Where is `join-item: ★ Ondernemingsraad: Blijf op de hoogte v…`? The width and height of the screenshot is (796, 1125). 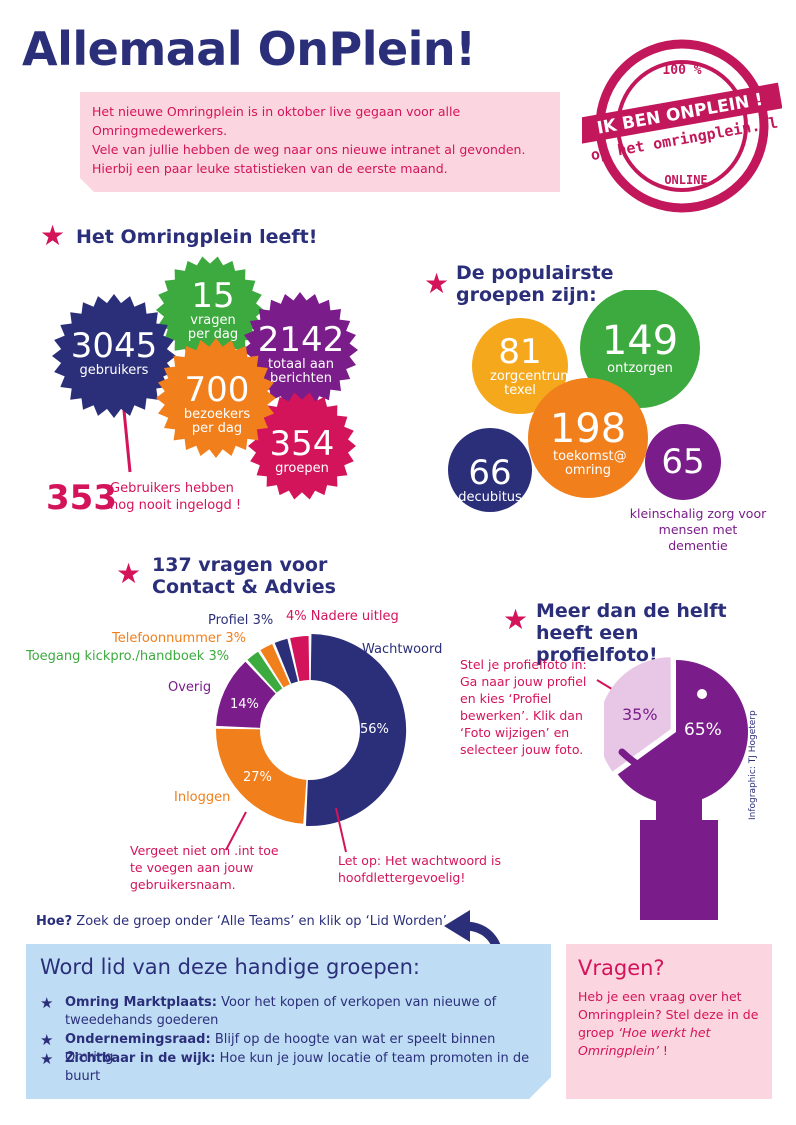
join-item: ★ Ondernemingsraad: Blijf op de hoogte v… is located at coordinates (285, 1049).